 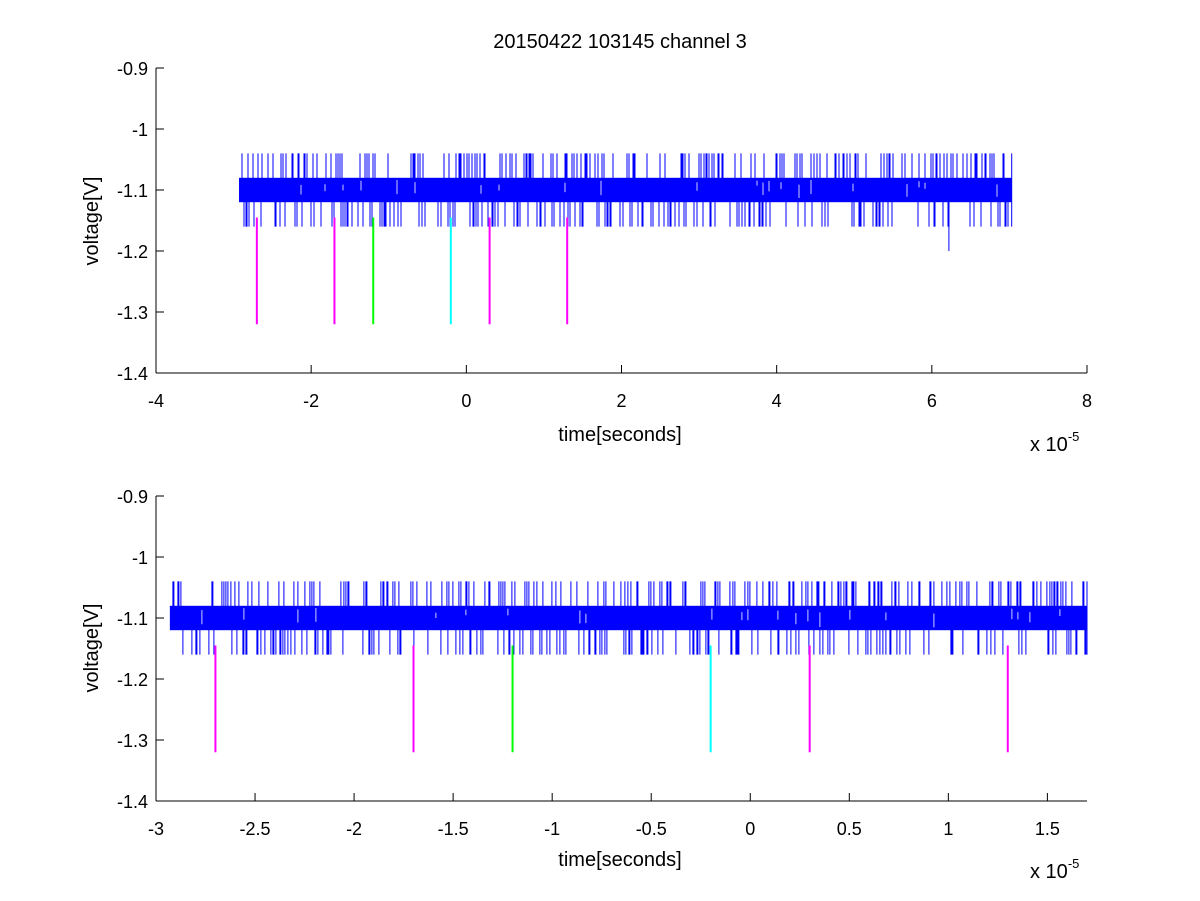 What do you see at coordinates (611, 699) in the screenshot?
I see `bottom-plot-markers` at bounding box center [611, 699].